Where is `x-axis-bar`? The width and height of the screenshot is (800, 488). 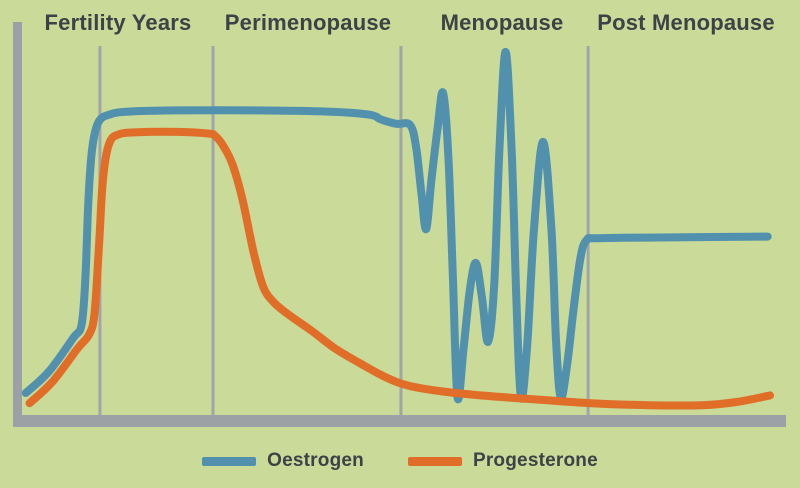 x-axis-bar is located at coordinates (399, 421).